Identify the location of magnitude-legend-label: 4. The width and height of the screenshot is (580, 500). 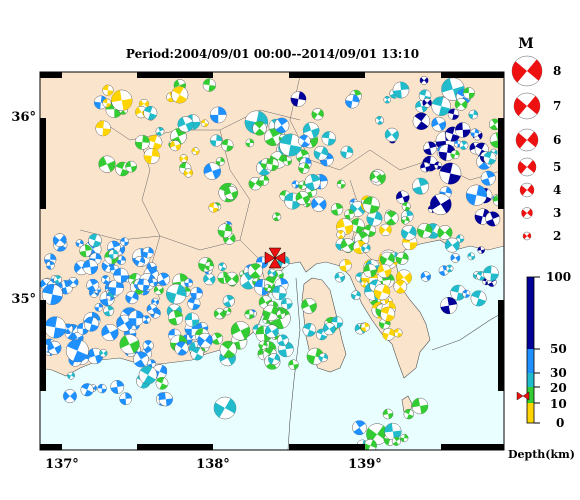
(557, 190).